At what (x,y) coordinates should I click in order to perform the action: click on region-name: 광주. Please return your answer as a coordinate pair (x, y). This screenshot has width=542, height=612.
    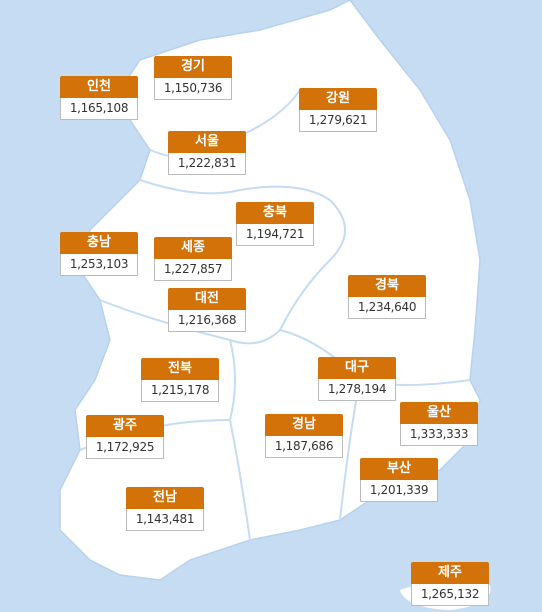
    Looking at the image, I should click on (125, 426).